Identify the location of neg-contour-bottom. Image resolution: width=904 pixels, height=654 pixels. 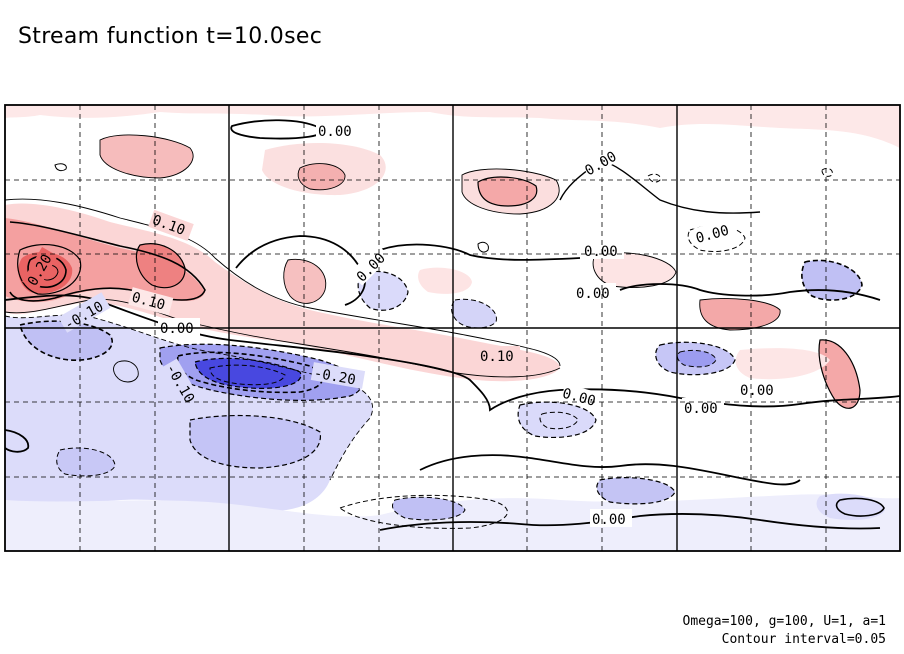
(423, 511).